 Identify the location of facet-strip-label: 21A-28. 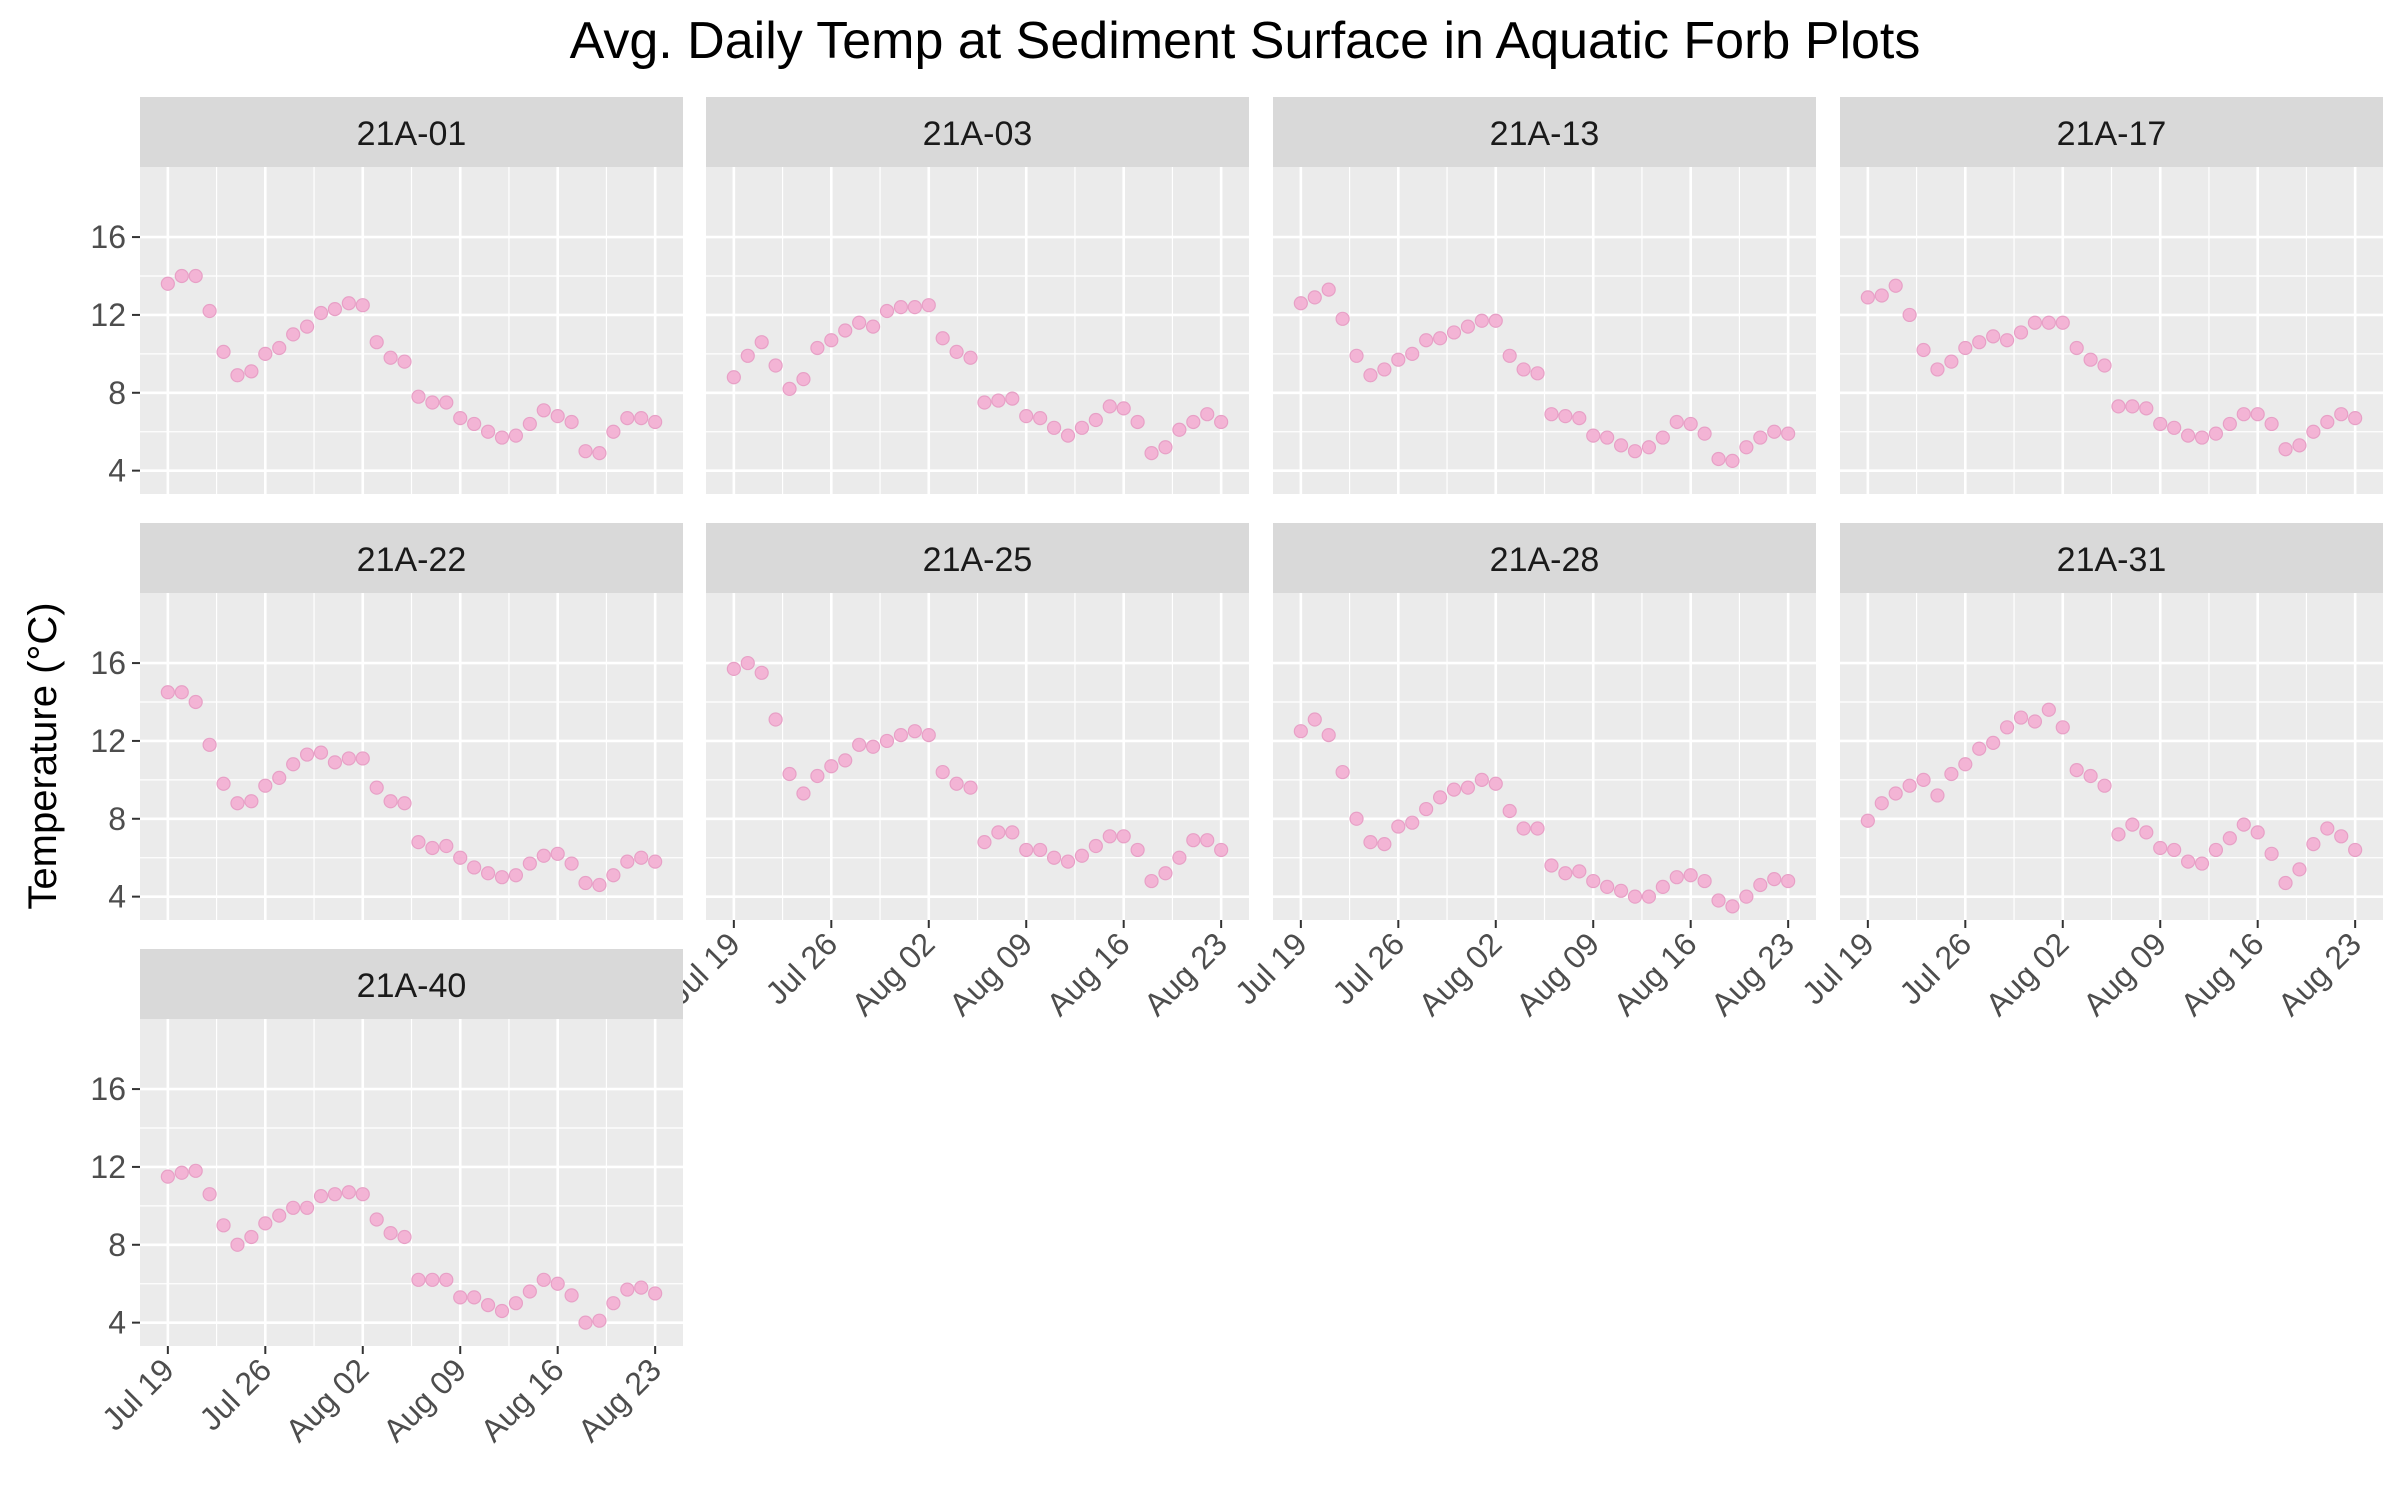
(1545, 560).